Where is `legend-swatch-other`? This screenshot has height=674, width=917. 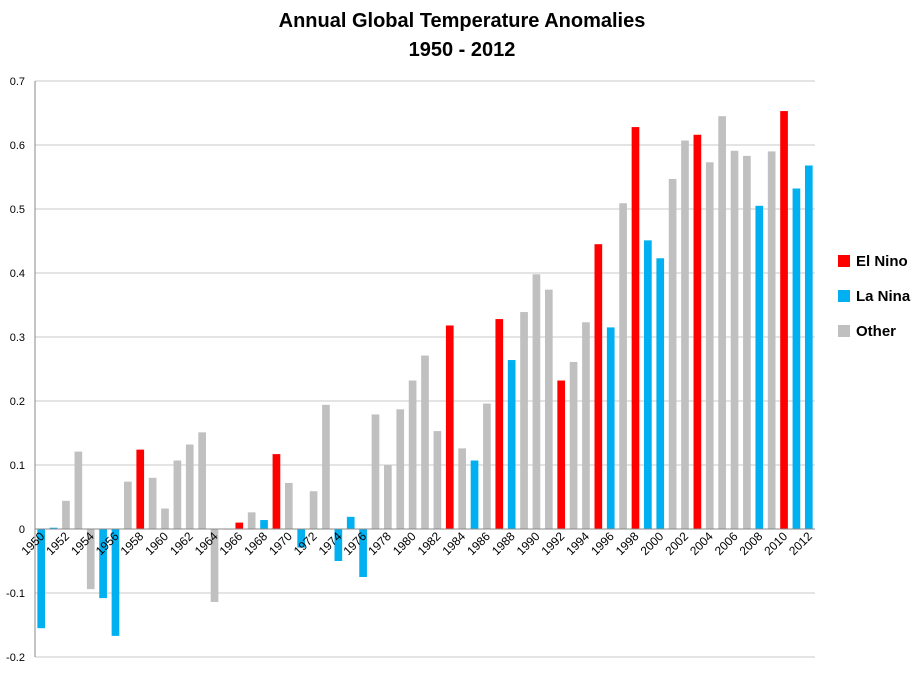
legend-swatch-other is located at coordinates (844, 331).